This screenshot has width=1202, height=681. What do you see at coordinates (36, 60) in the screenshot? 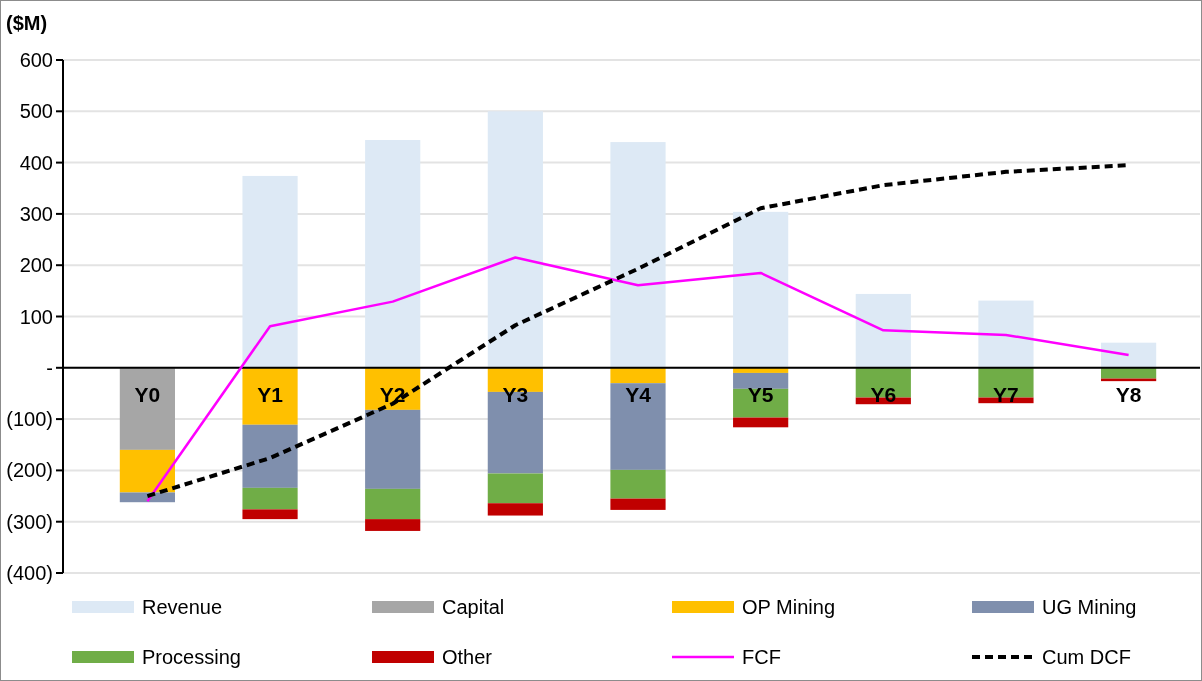
I see `y-tick-label: 600` at bounding box center [36, 60].